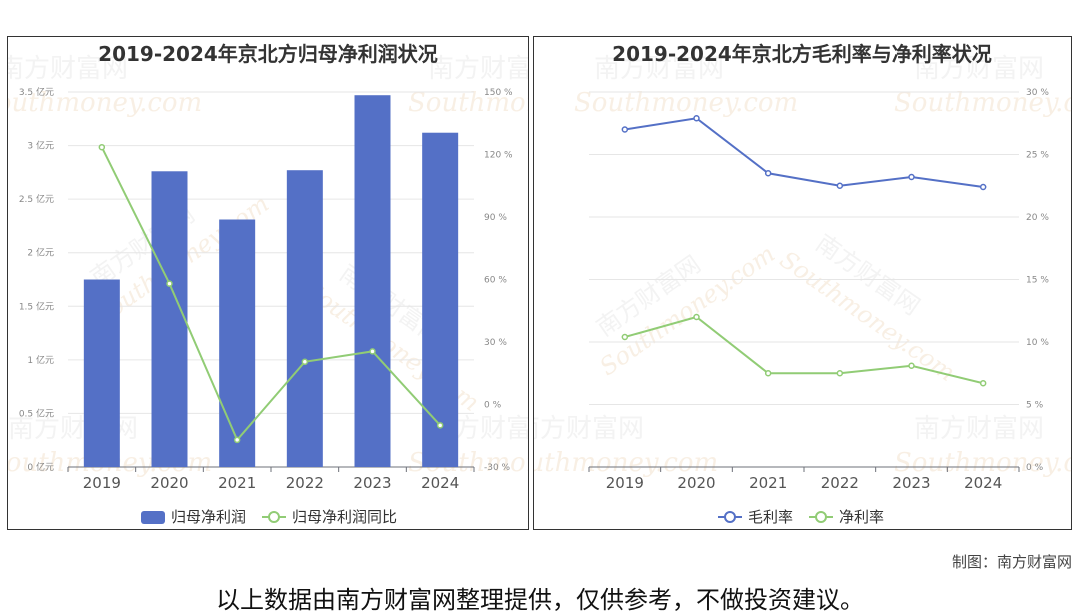 Image resolution: width=1080 pixels, height=615 pixels. What do you see at coordinates (768, 173) in the screenshot?
I see `point-gross-margin-2021` at bounding box center [768, 173].